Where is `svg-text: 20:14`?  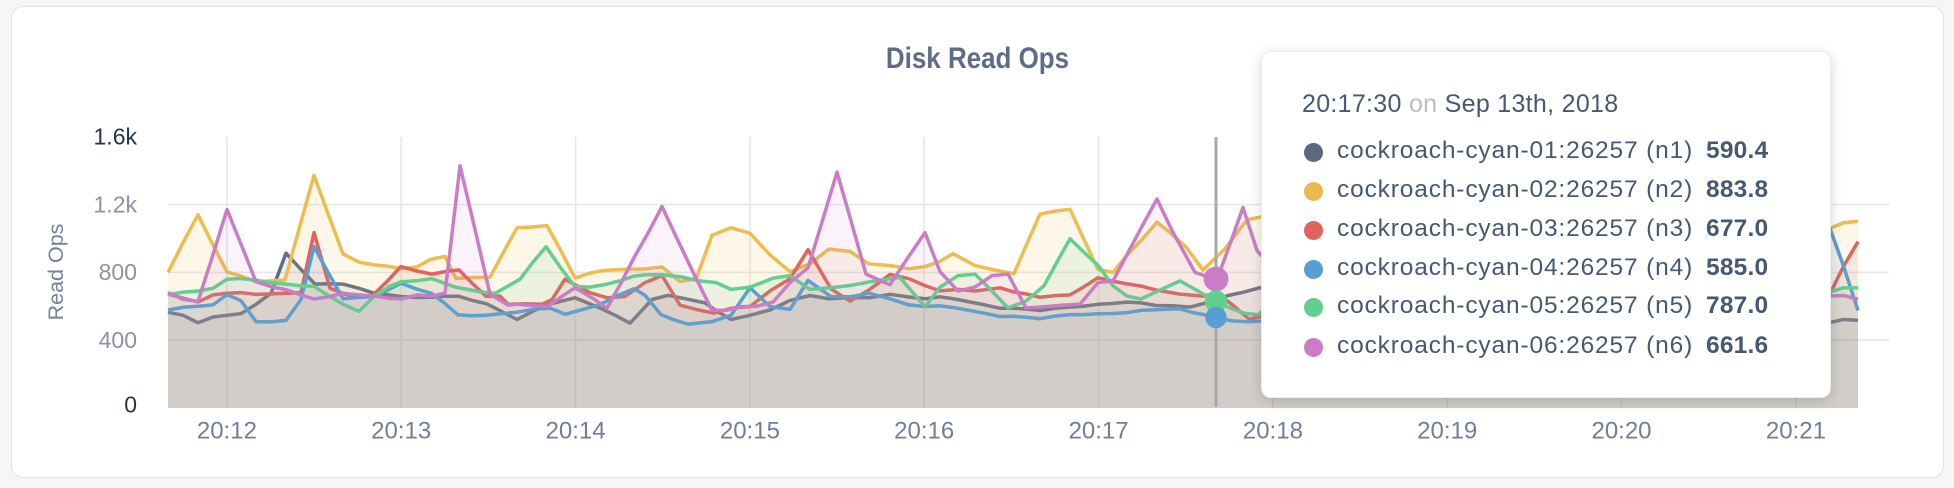
svg-text: 20:14 is located at coordinates (576, 431).